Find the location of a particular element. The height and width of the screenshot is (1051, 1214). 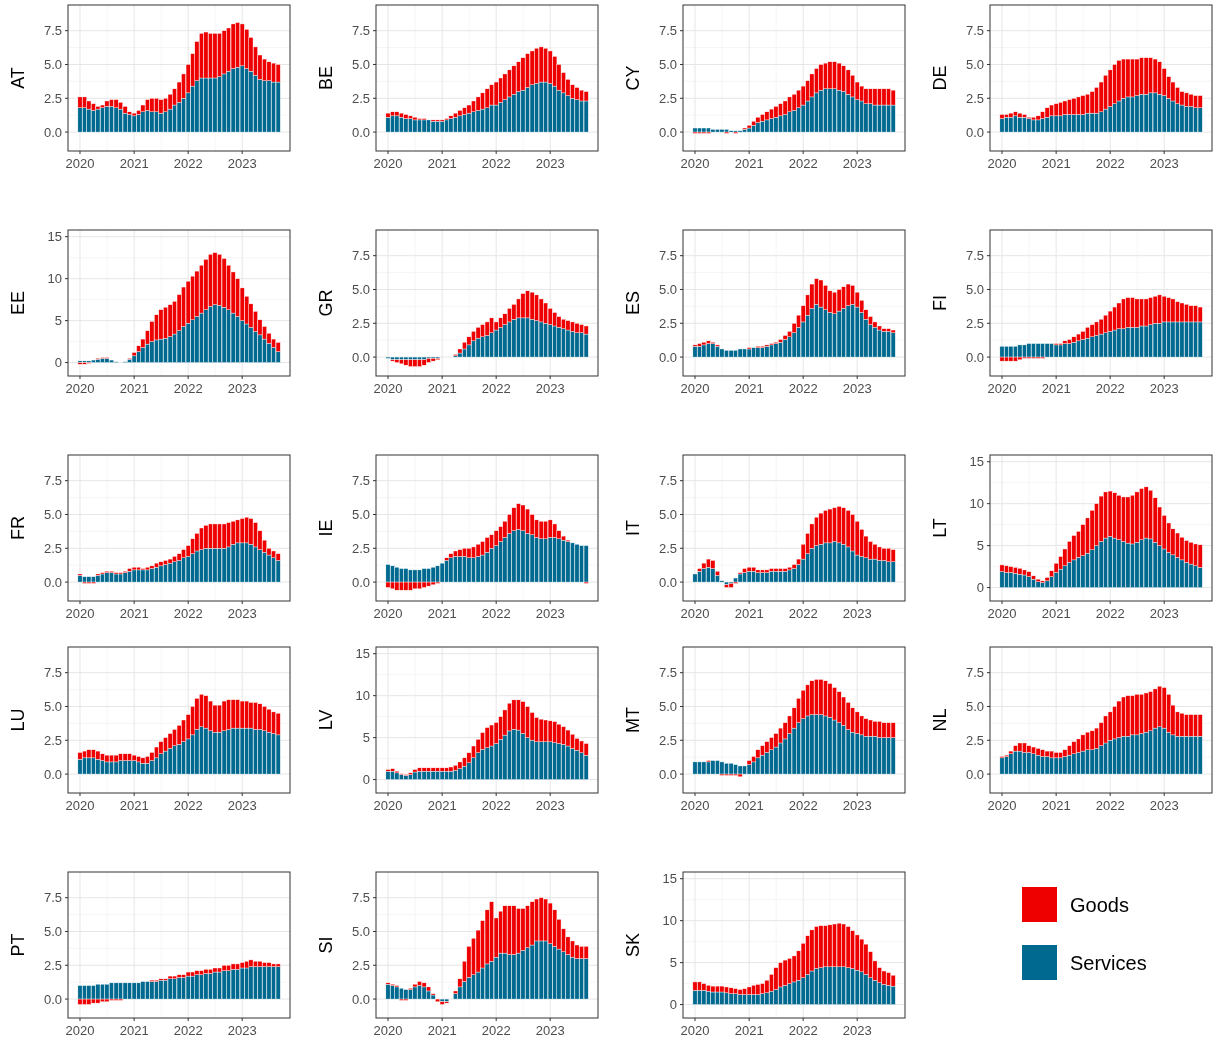

legend-label: Services is located at coordinates (1108, 962).